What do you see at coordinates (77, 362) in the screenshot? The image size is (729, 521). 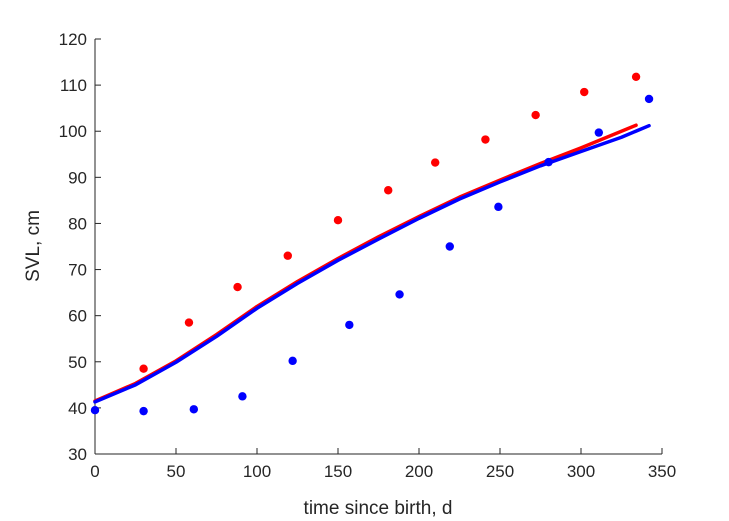 I see `y-tick-label: 50` at bounding box center [77, 362].